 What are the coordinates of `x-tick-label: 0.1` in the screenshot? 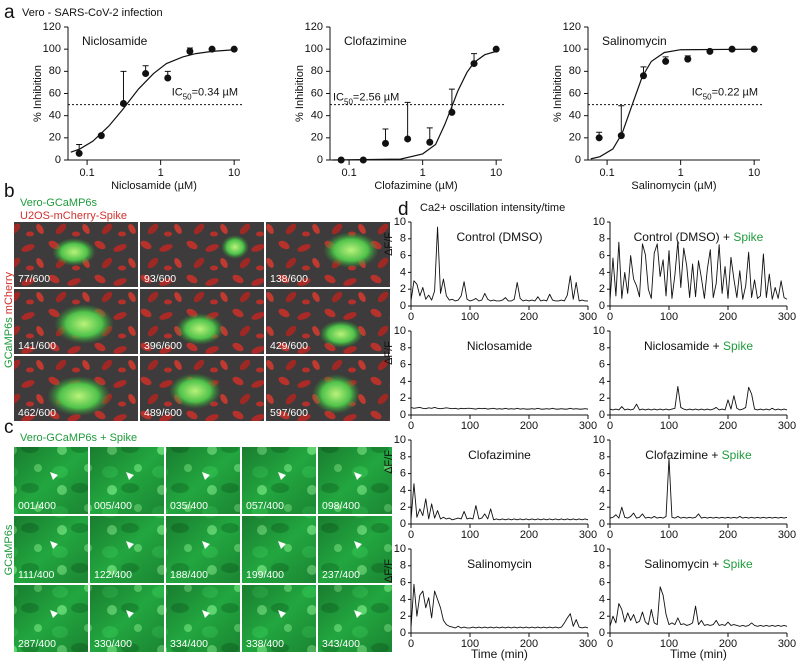 It's located at (86, 173).